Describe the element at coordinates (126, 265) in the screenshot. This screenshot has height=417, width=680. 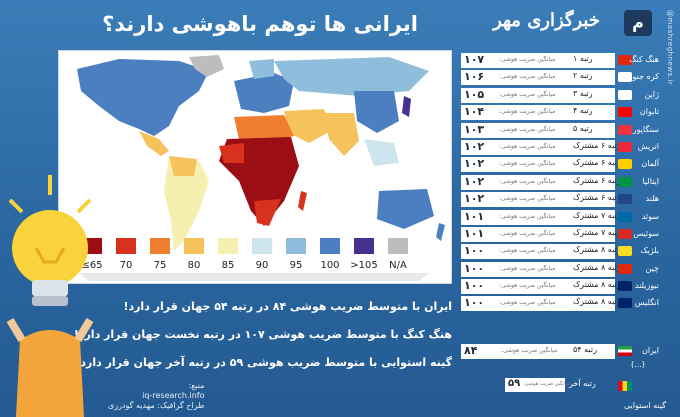
I see `legend-label: 70` at that location.